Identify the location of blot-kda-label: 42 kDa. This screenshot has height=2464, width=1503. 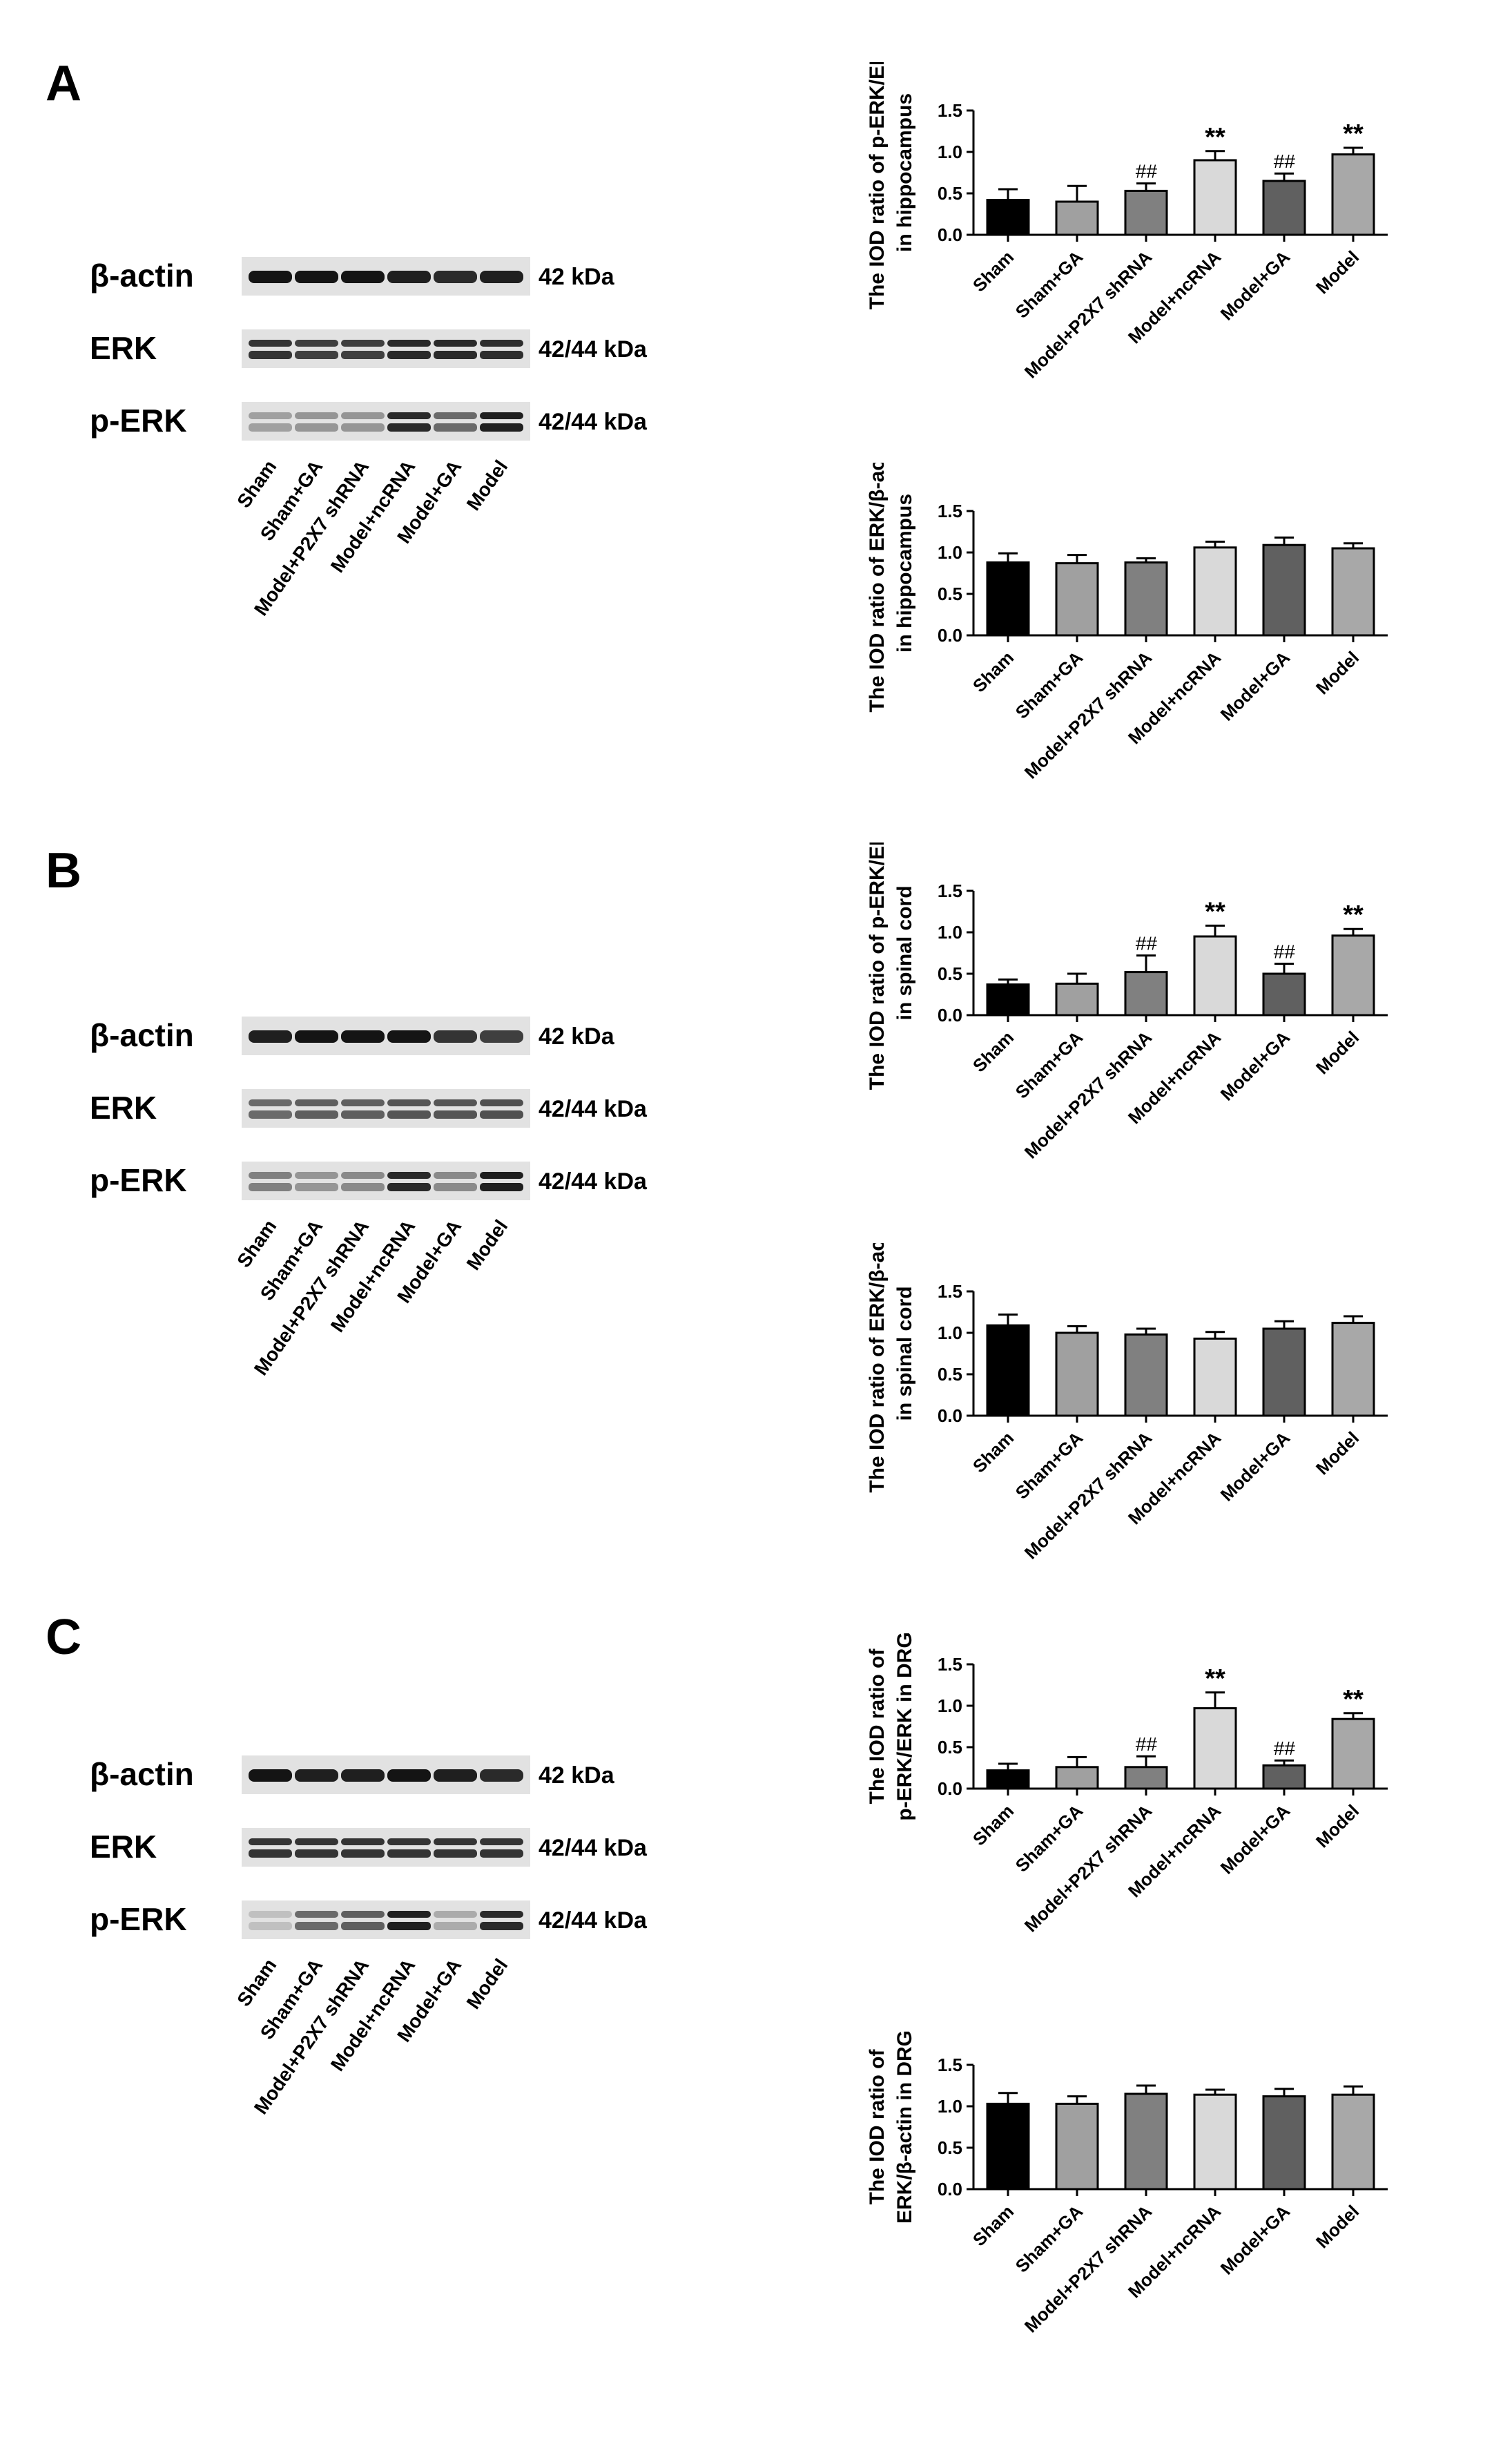
(577, 277).